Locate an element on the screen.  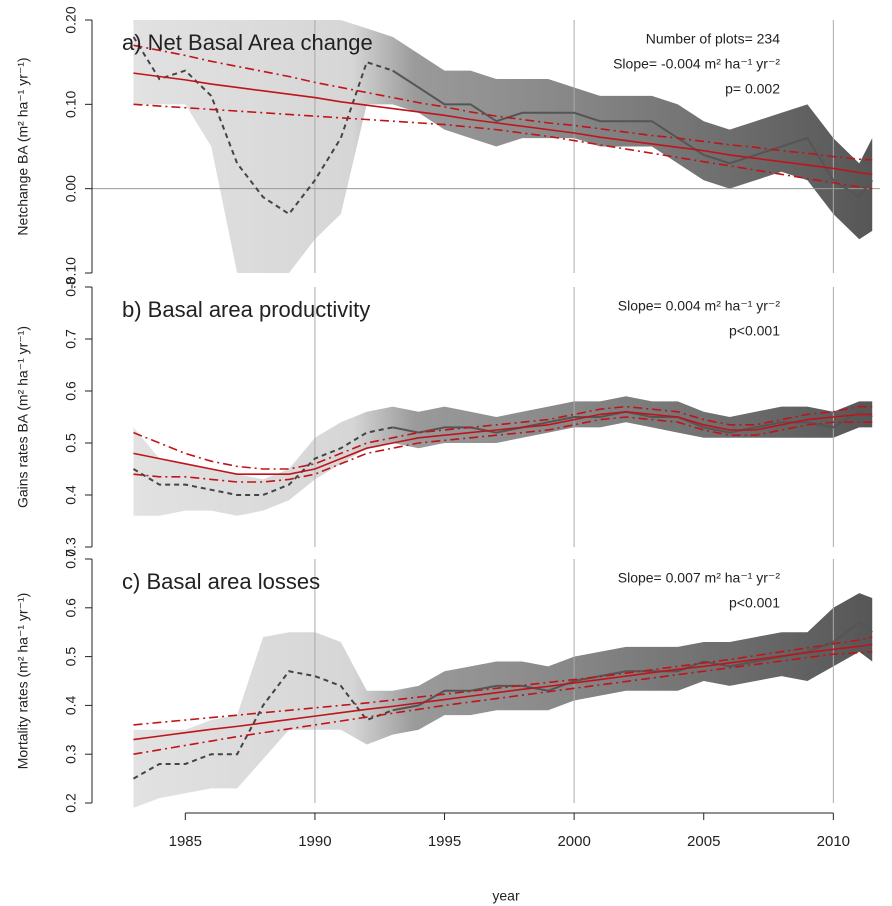
y-axis-label: Netchange BA (m² ha⁻¹ yr⁻¹) is located at coordinates (23, 146).